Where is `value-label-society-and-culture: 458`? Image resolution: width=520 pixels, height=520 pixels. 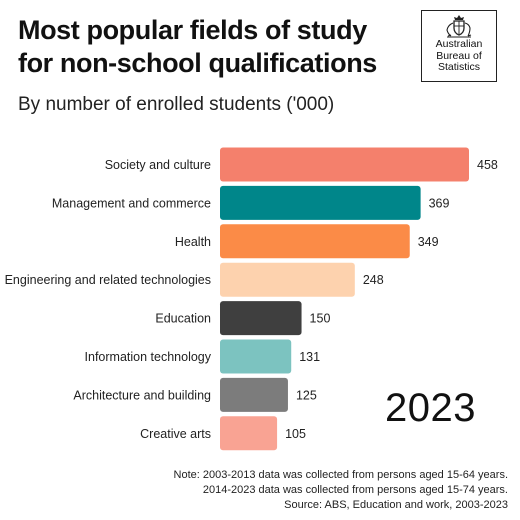
value-label-society-and-culture: 458 is located at coordinates (487, 165).